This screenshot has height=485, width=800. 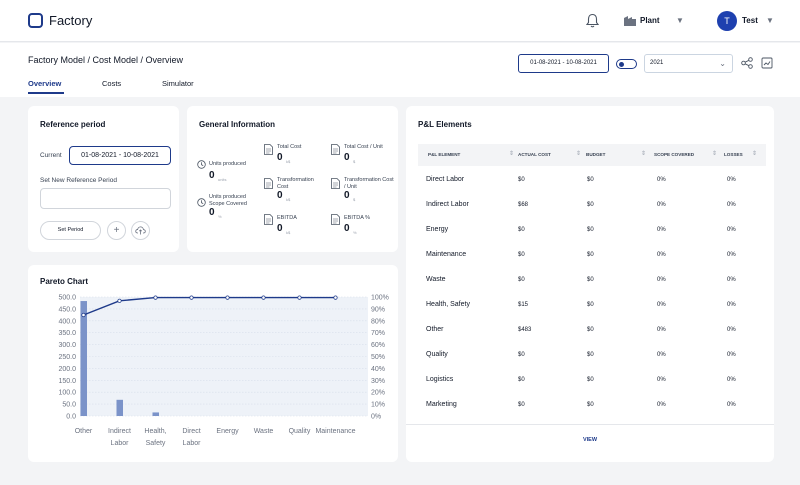 I want to click on chevron-down-icon: ⌄, so click(x=722, y=63).